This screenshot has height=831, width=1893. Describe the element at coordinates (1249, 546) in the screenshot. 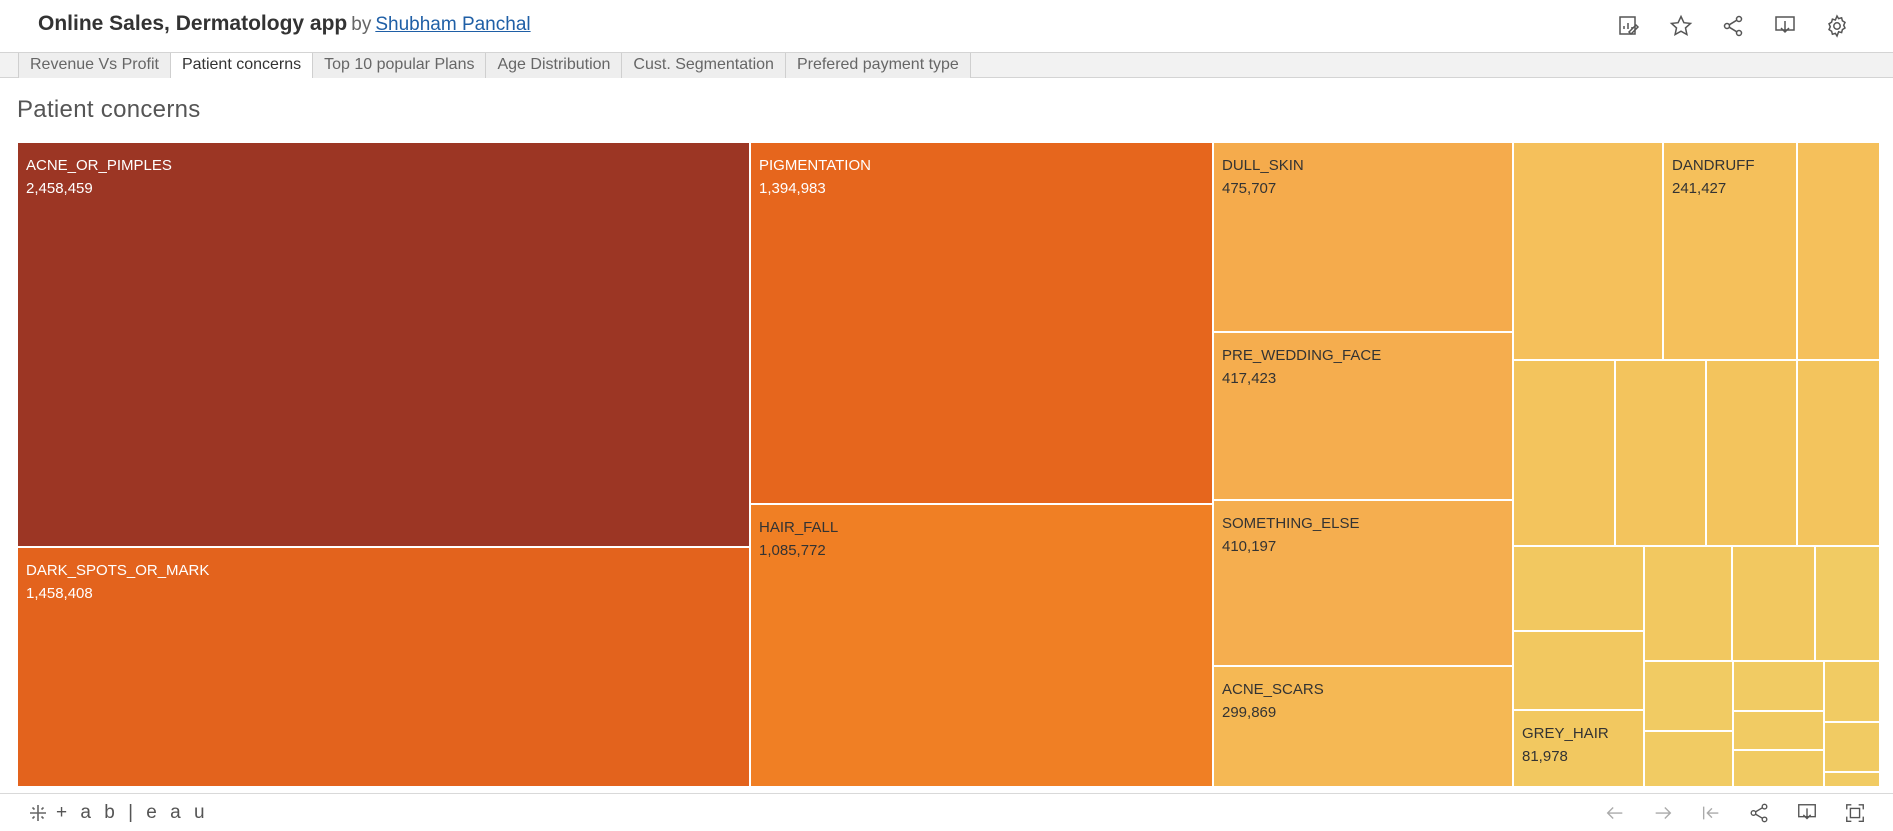

I see `treemap-tile-value: 410,197` at that location.